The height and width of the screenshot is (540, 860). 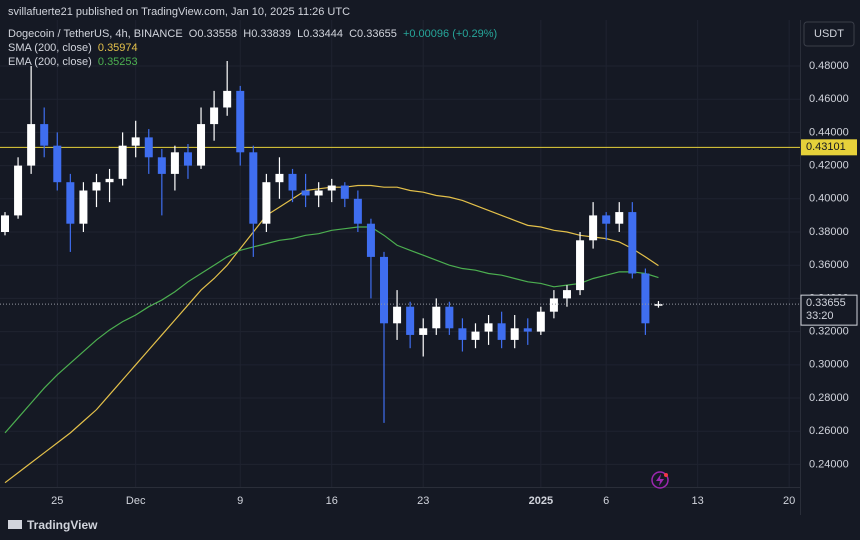 I want to click on legend-value: 0.35253, so click(x=118, y=62).